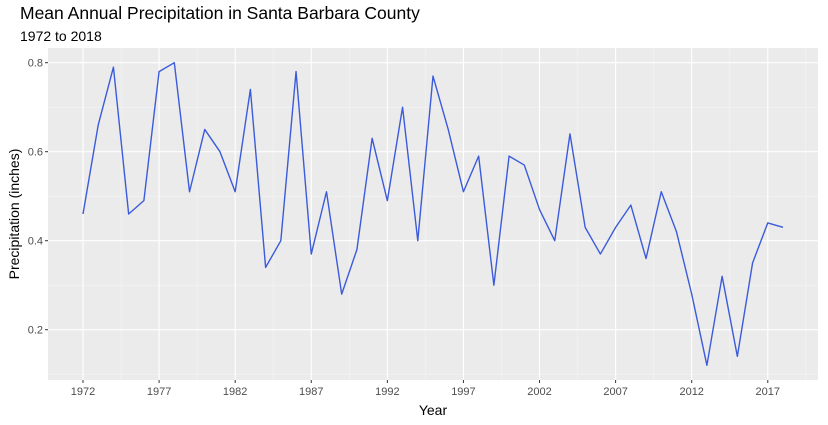  I want to click on x-tick-label: 2012, so click(691, 392).